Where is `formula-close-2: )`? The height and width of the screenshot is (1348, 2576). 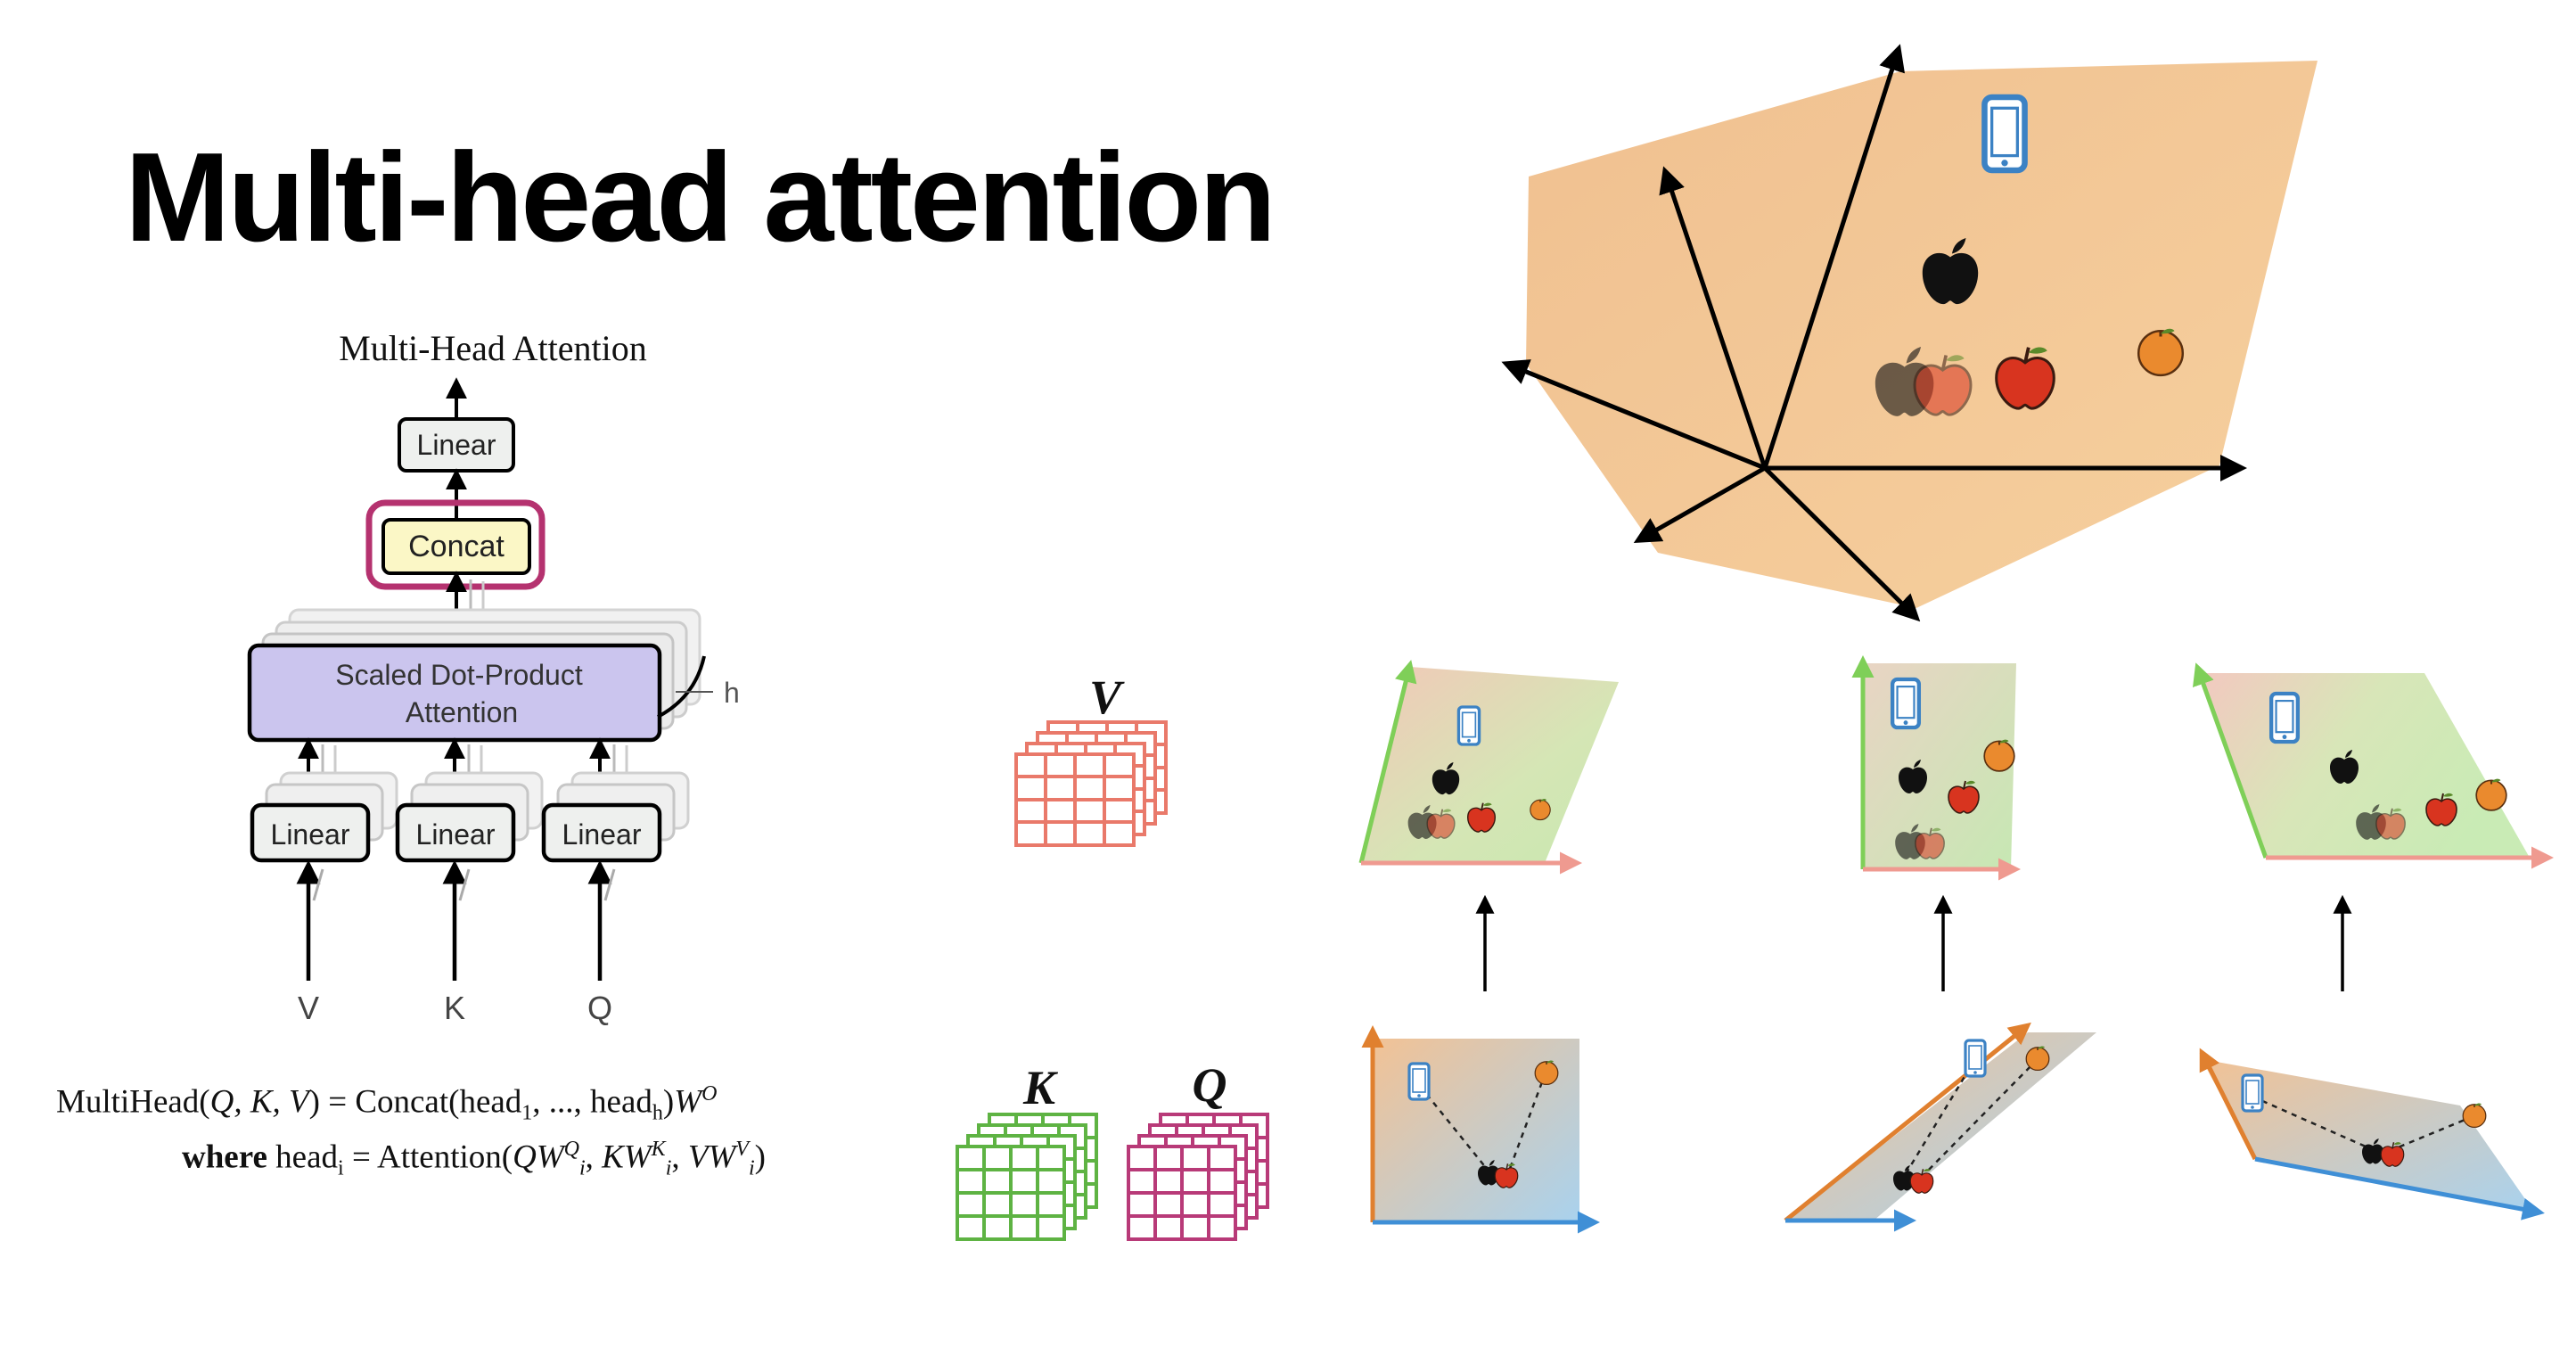 formula-close-2: ) is located at coordinates (760, 1157).